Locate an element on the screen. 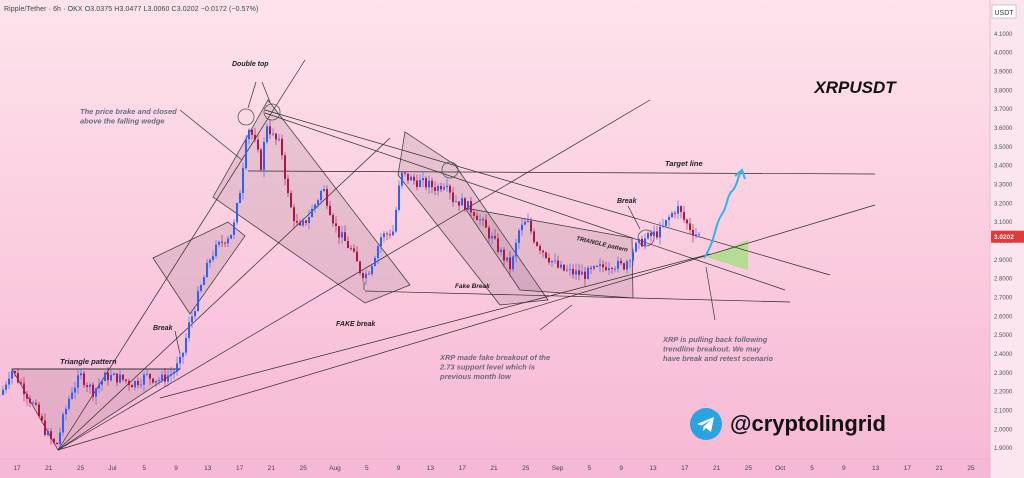 Image resolution: width=1024 pixels, height=478 pixels. currency-label: USDT is located at coordinates (1004, 13).